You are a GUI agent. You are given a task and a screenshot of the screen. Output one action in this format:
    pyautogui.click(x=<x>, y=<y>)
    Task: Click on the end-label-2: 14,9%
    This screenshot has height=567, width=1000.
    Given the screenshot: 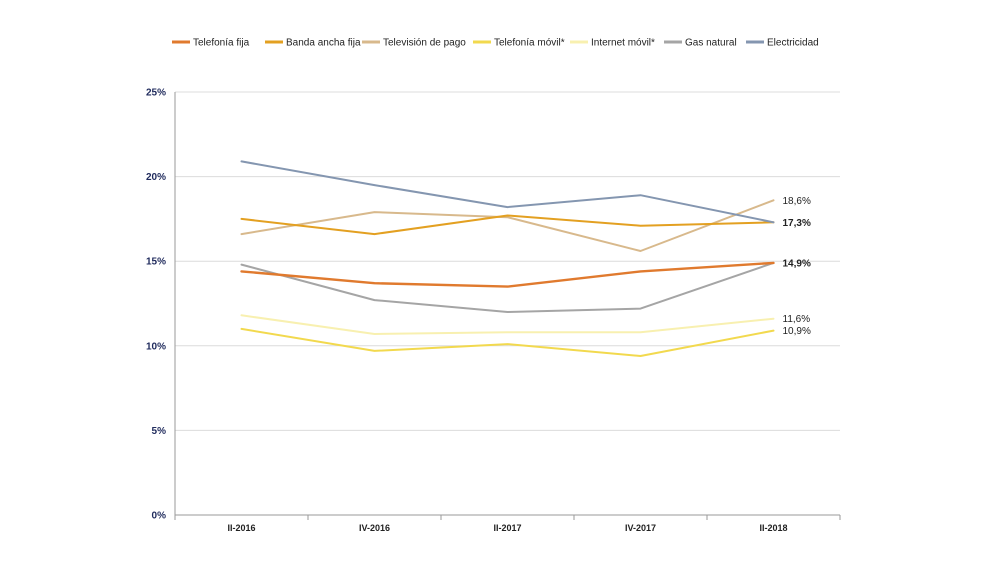 What is the action you would take?
    pyautogui.click(x=797, y=263)
    